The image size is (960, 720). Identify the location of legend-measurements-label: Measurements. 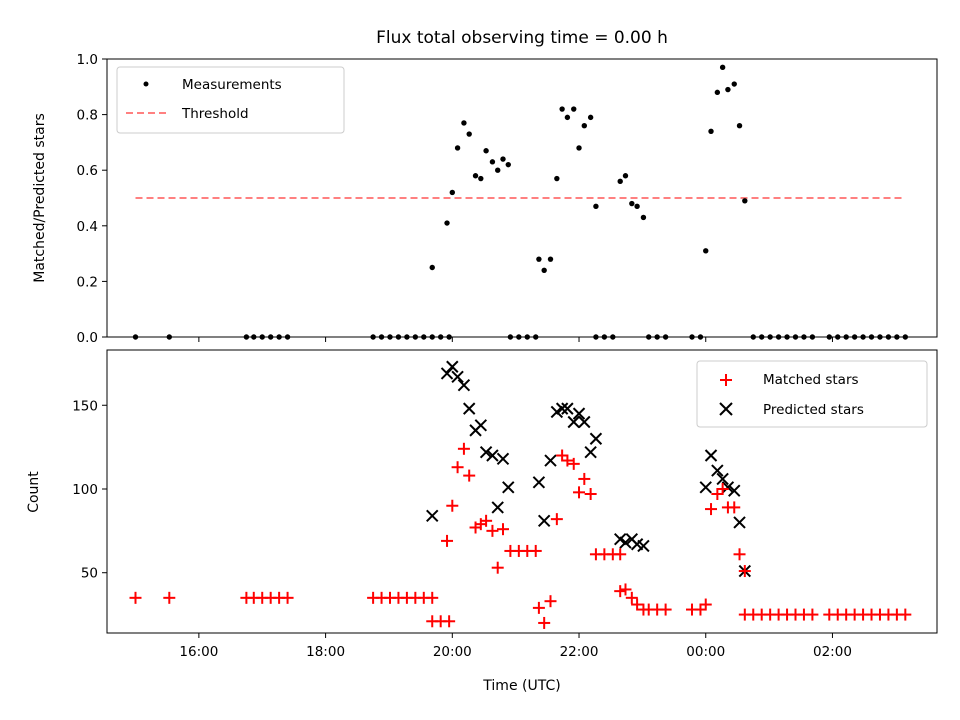
(232, 85).